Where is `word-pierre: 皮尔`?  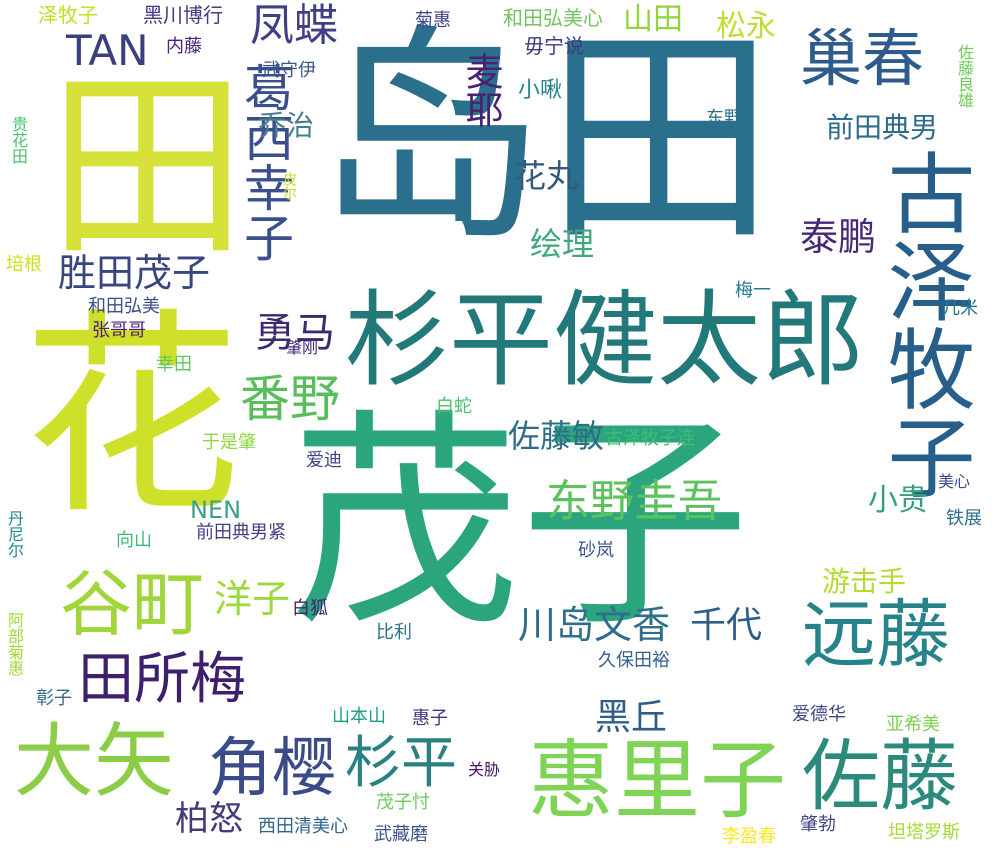 word-pierre: 皮尔 is located at coordinates (289, 186).